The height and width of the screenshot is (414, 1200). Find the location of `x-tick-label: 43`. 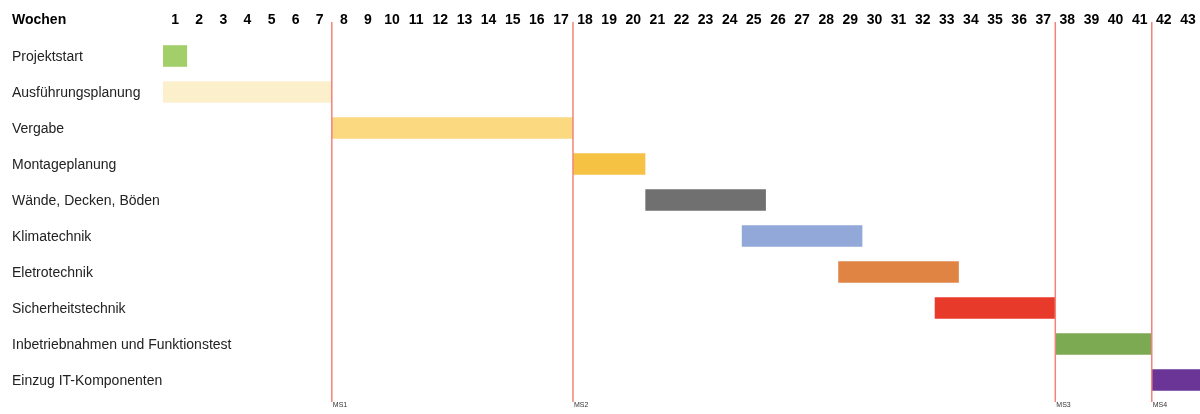

x-tick-label: 43 is located at coordinates (1188, 19).